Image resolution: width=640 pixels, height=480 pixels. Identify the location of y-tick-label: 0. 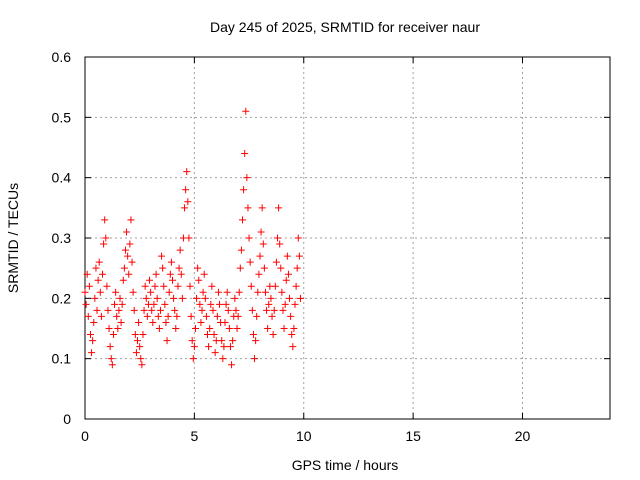
(67, 419).